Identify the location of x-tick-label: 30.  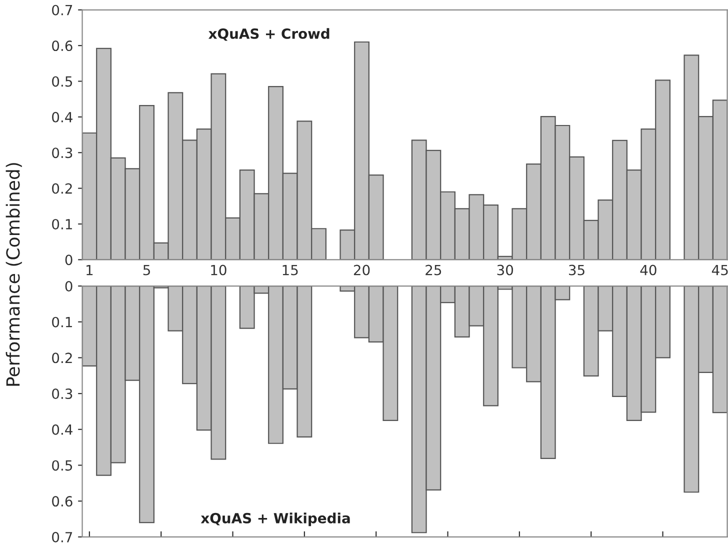
(505, 270).